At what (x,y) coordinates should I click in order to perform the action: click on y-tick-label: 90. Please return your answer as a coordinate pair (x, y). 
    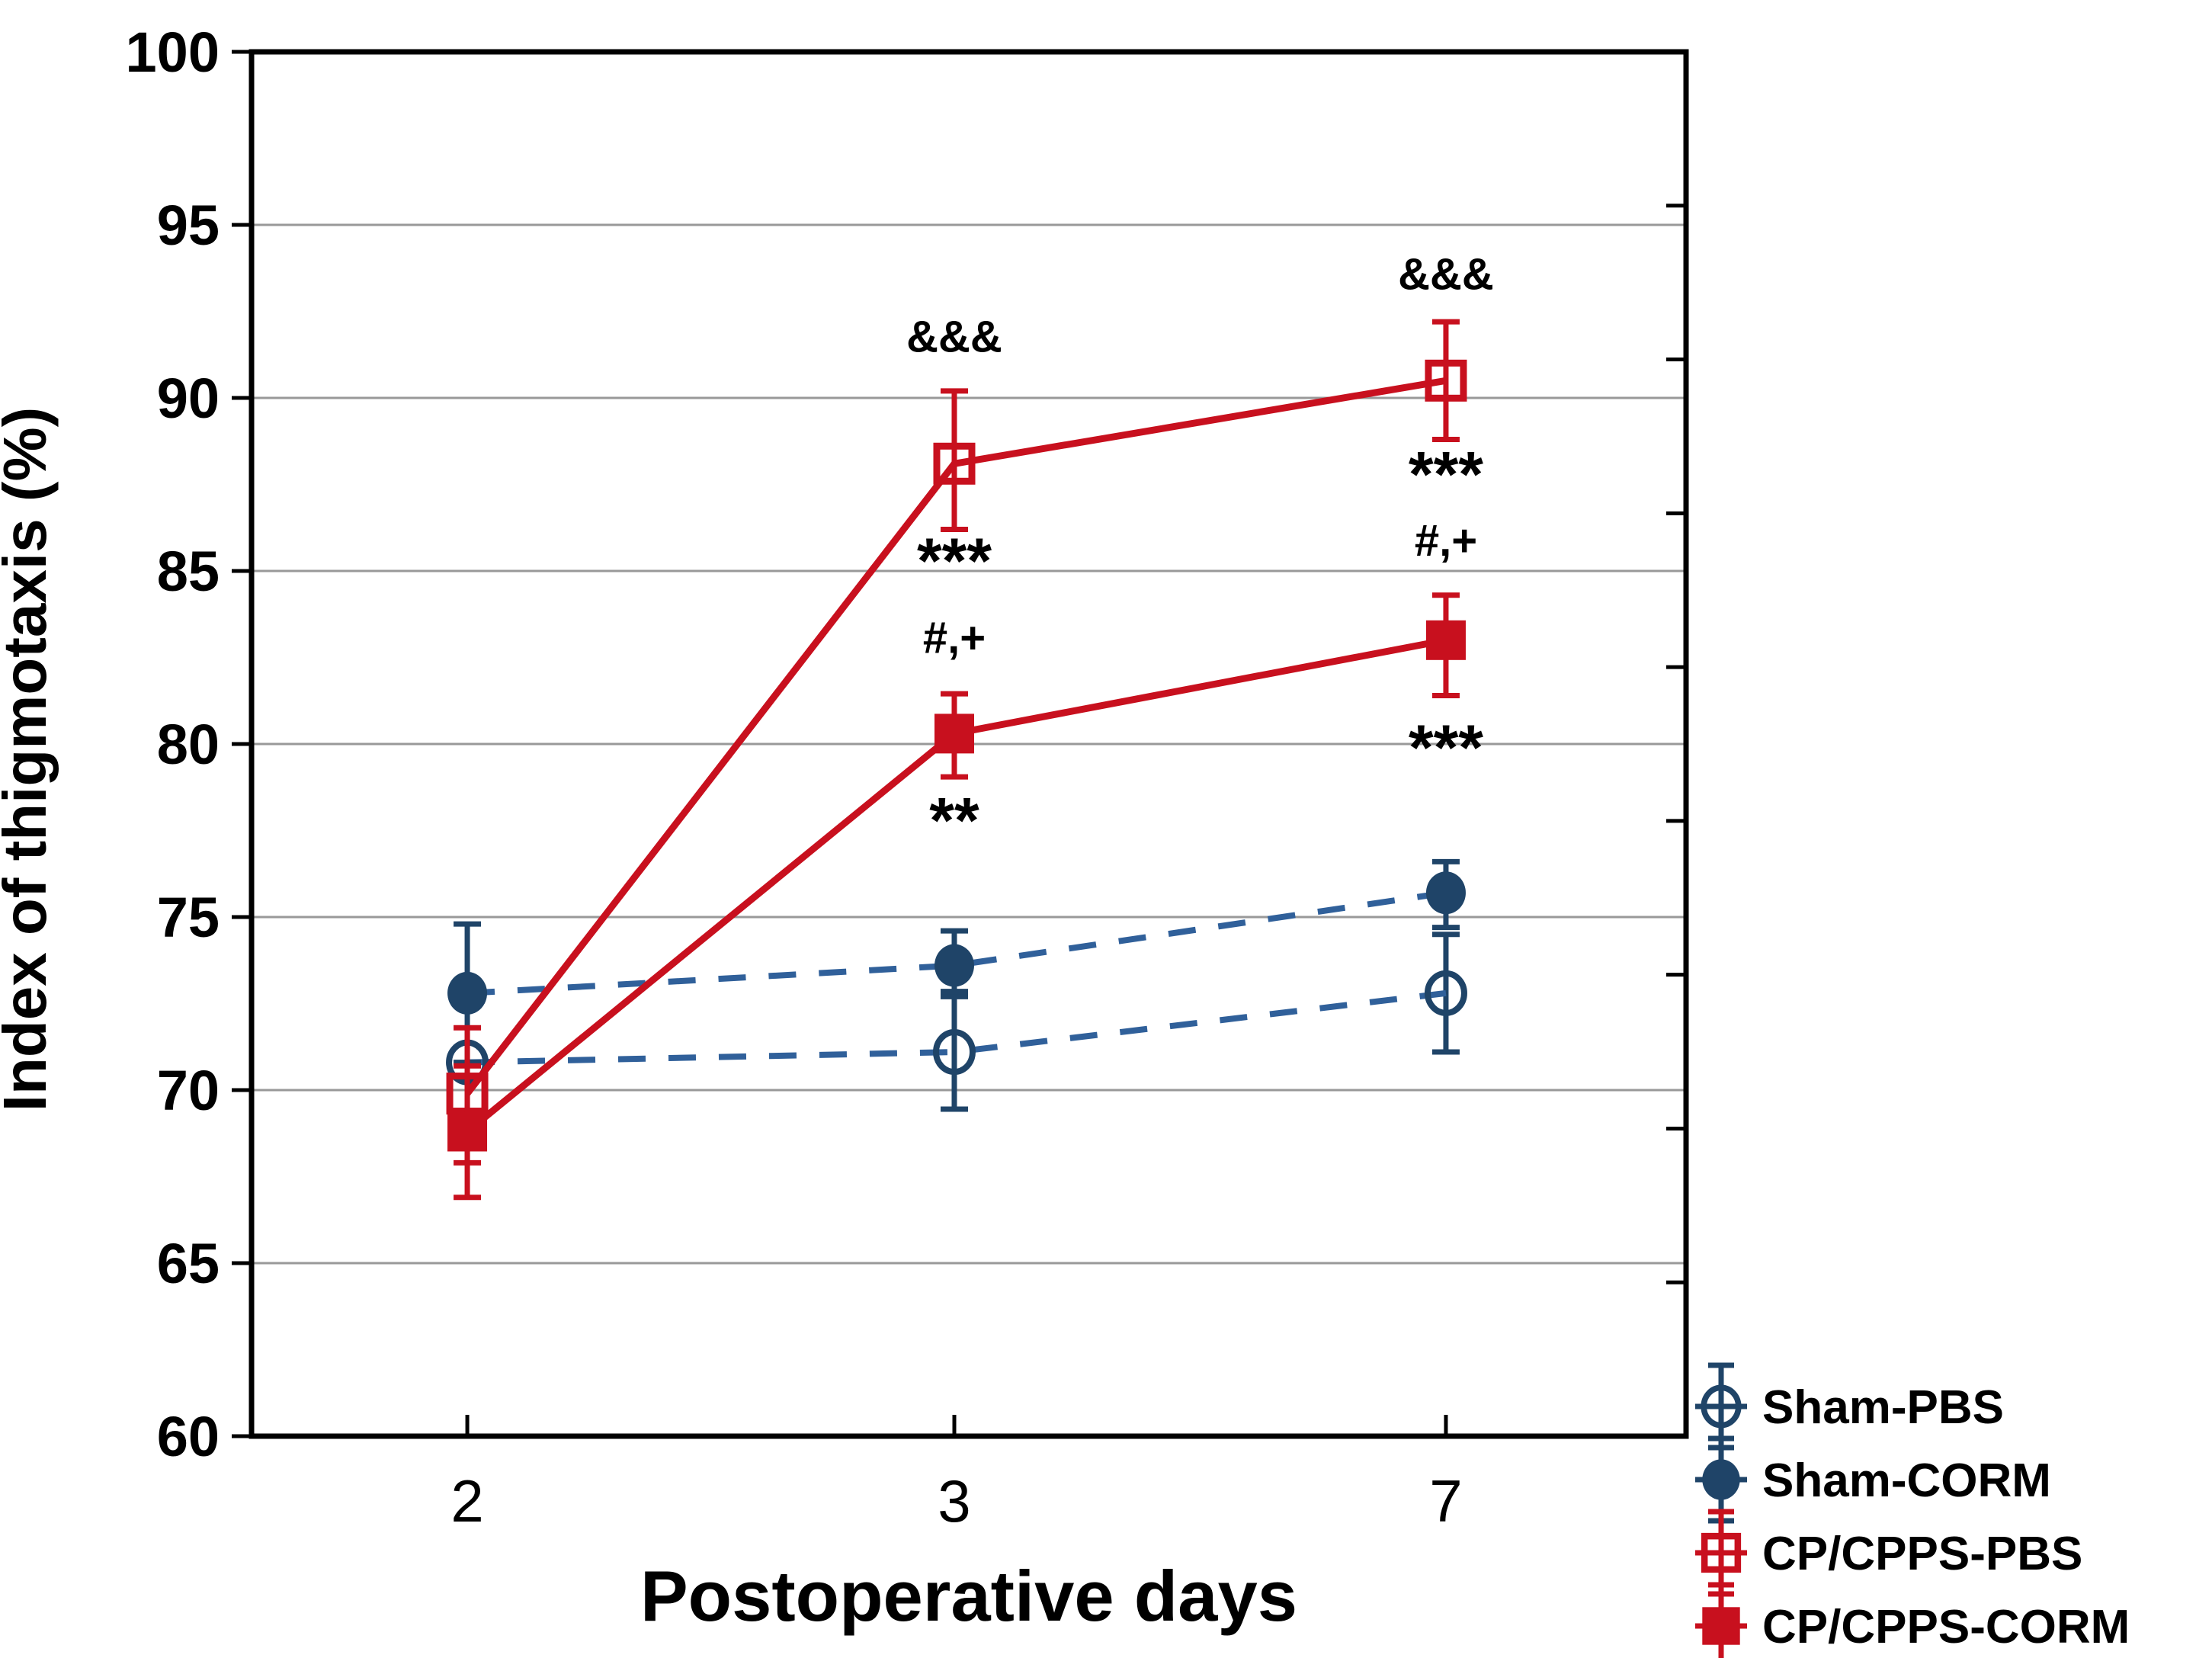
    Looking at the image, I should click on (188, 399).